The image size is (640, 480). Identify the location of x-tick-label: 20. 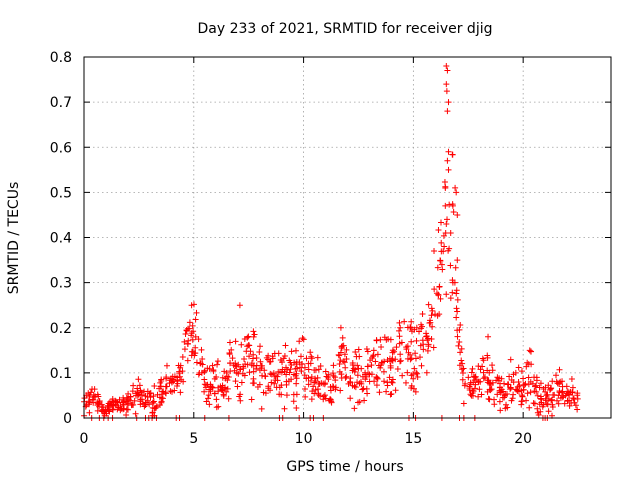
(523, 439).